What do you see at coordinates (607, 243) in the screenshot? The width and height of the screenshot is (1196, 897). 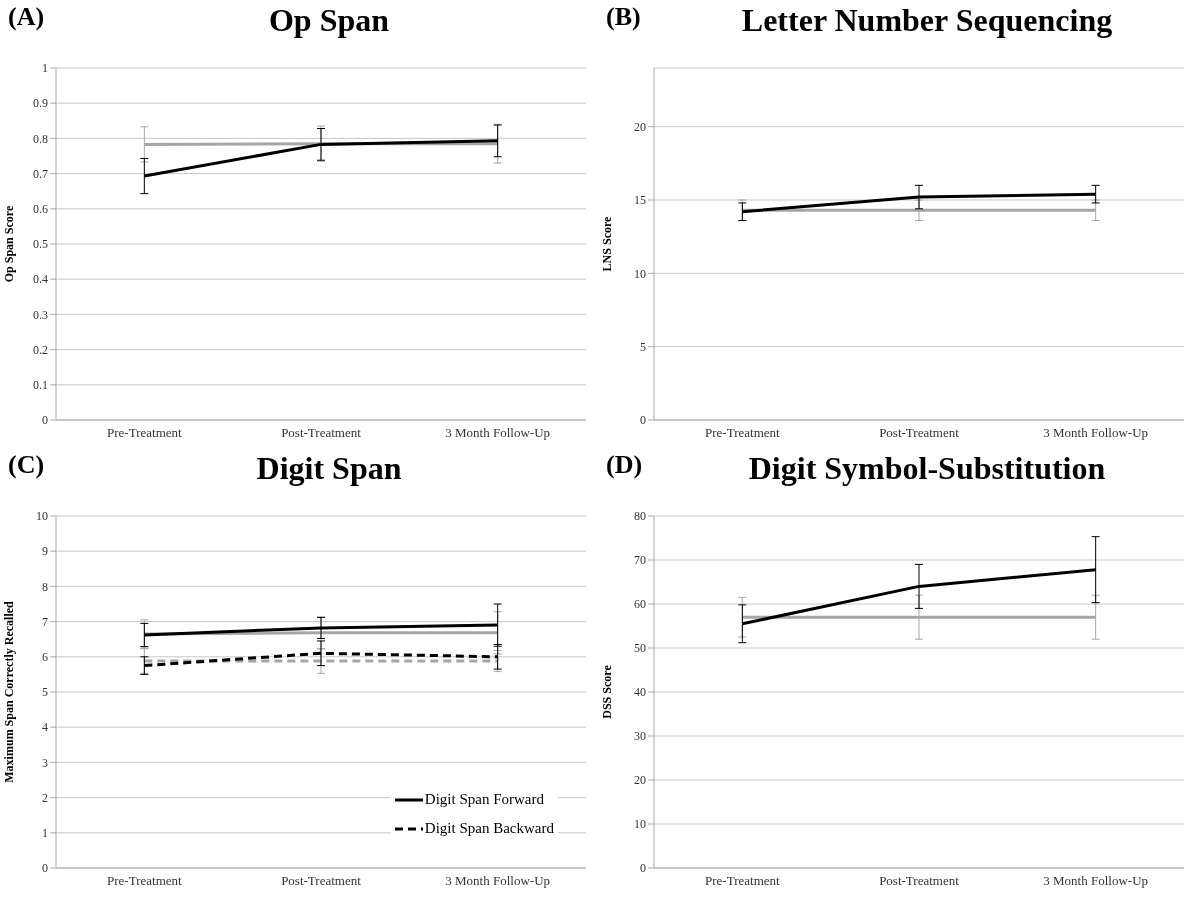 I see `y-axis-title: LNS Score` at bounding box center [607, 243].